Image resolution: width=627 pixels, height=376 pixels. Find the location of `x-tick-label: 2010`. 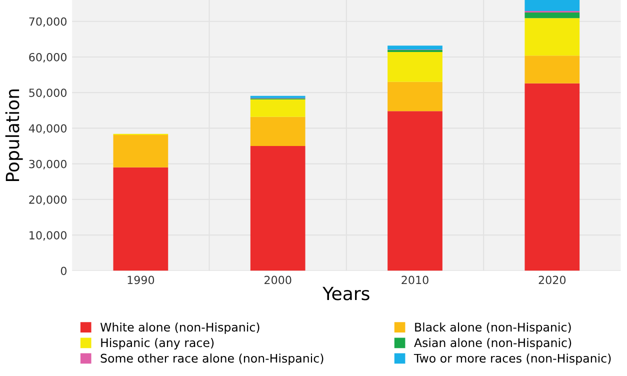

x-tick-label: 2010 is located at coordinates (415, 280).